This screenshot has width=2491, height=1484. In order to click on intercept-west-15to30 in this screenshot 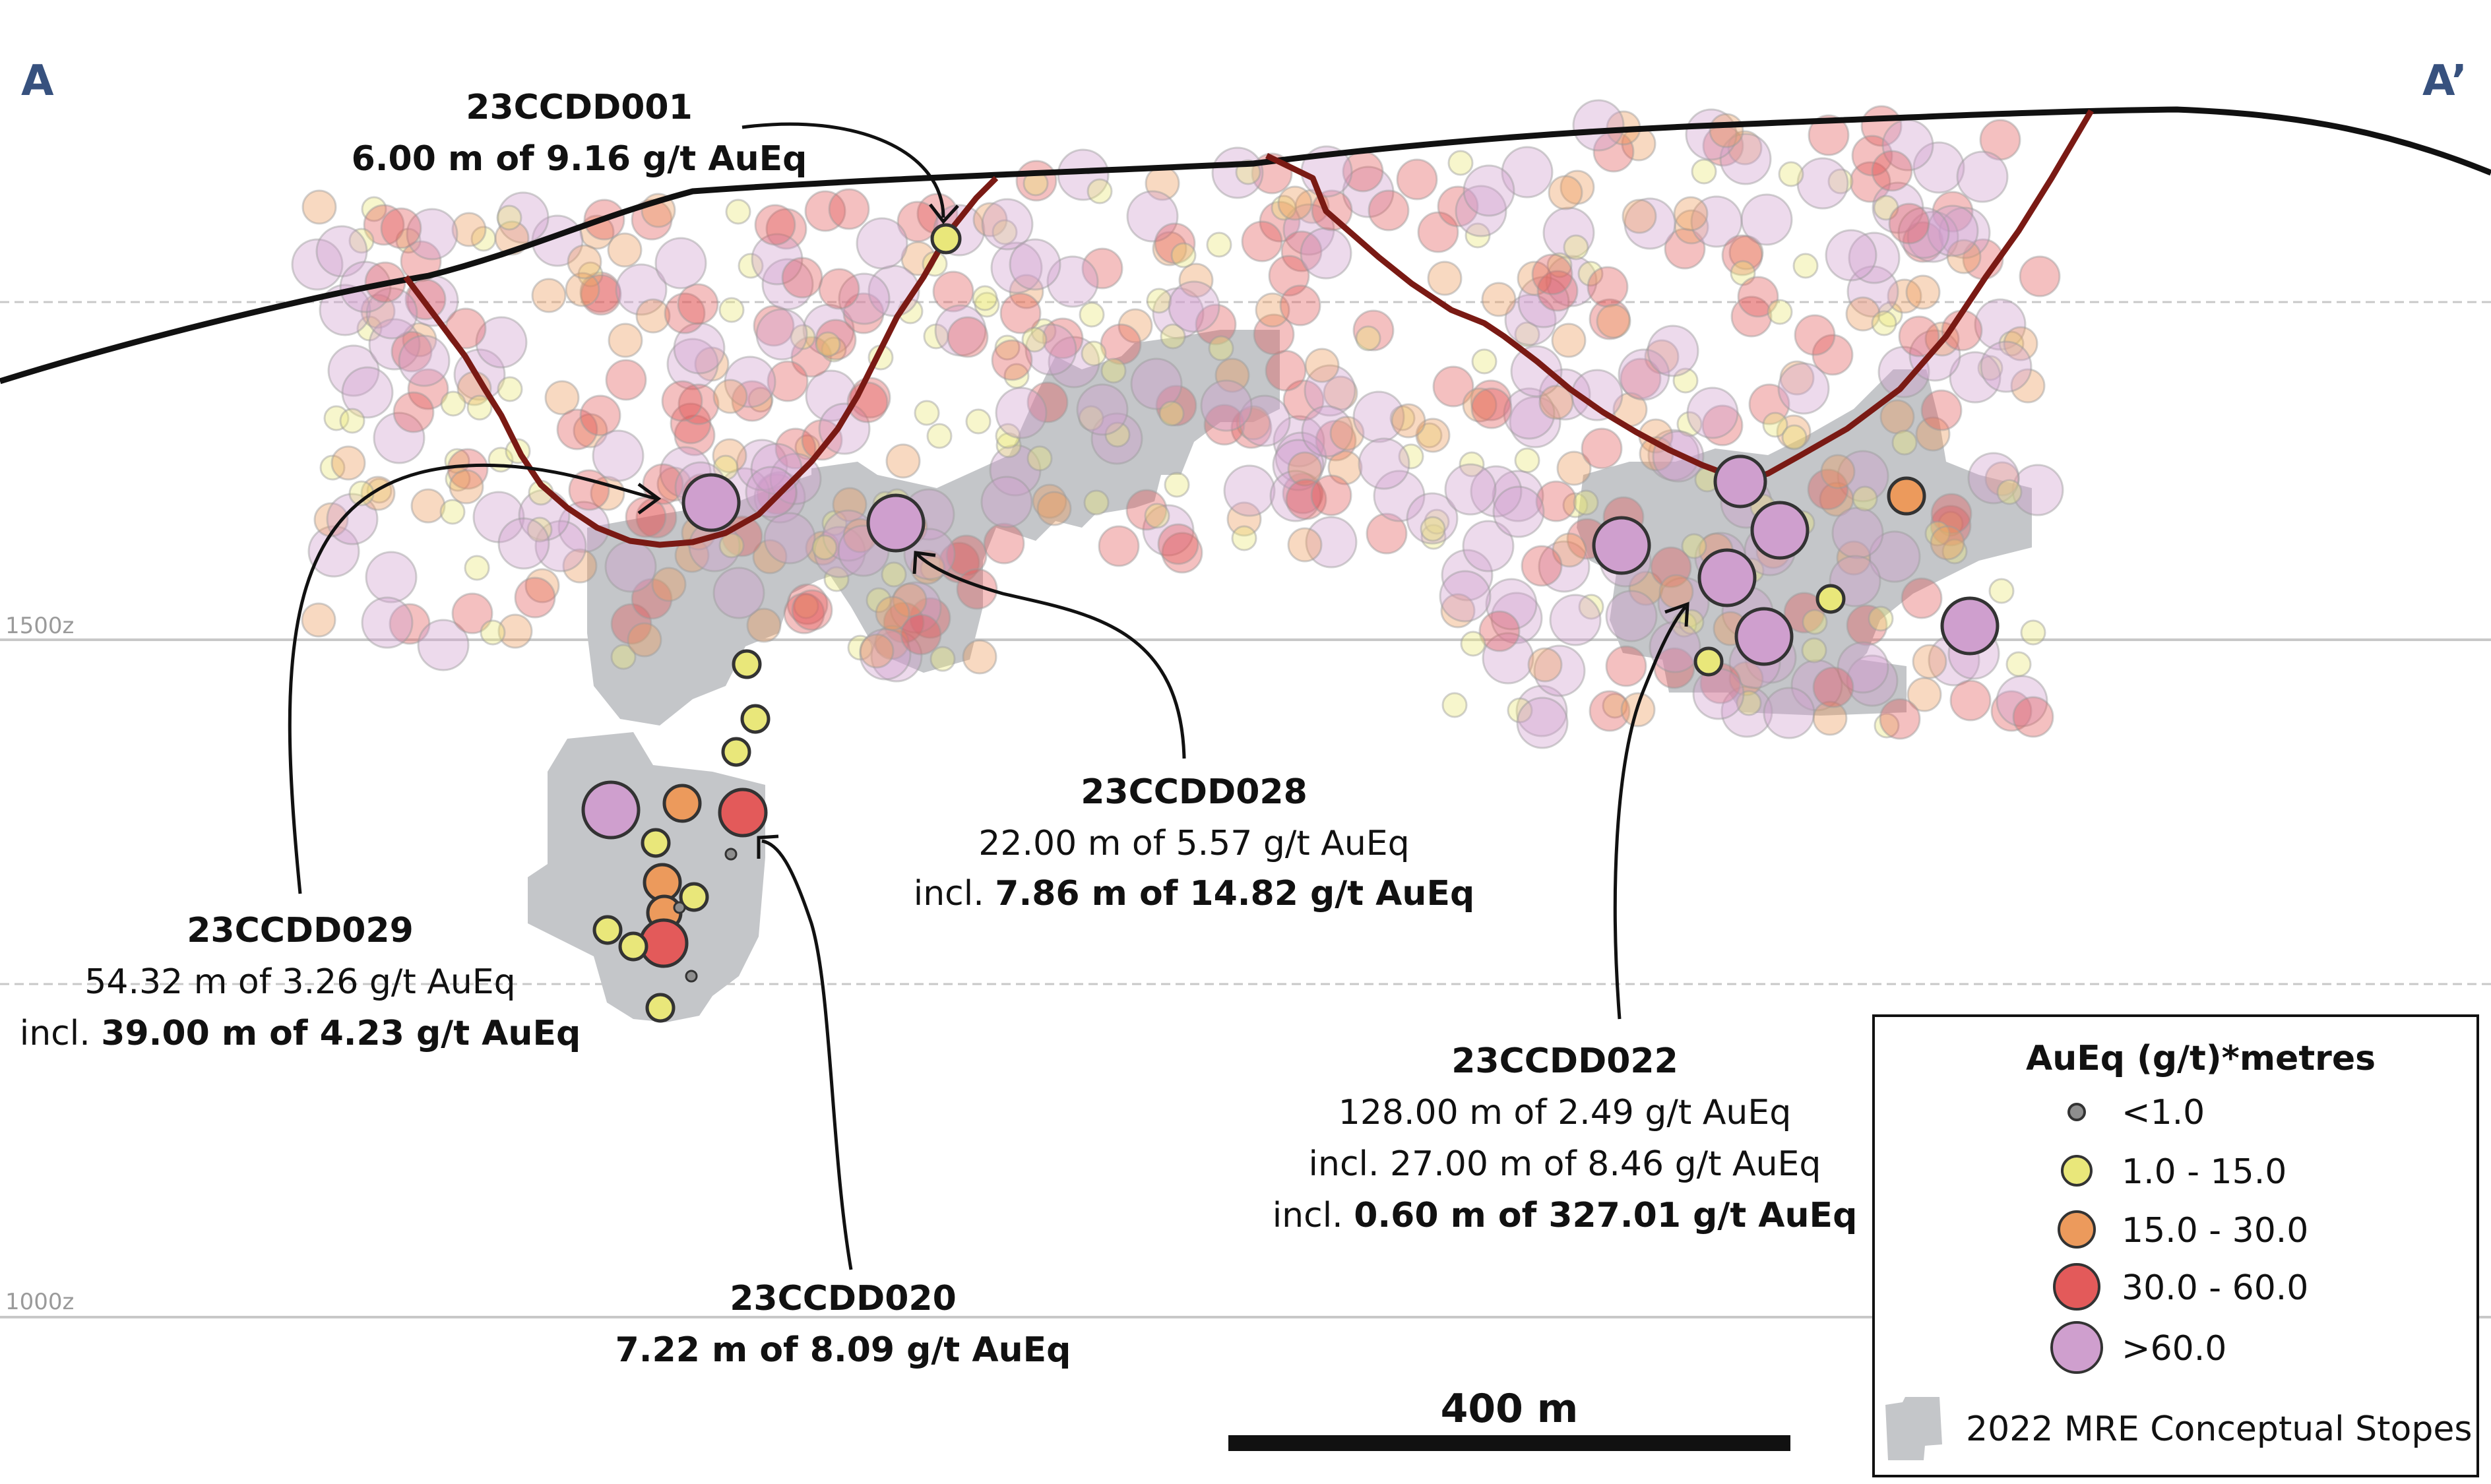, I will do `click(682, 804)`.